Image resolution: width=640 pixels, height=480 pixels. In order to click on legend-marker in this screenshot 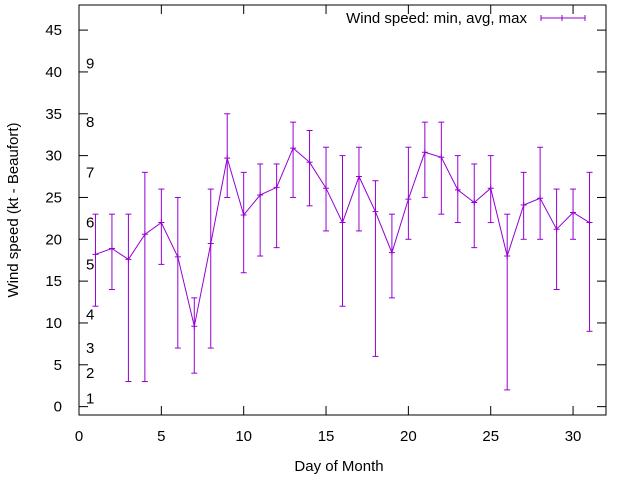, I will do `click(562, 18)`.